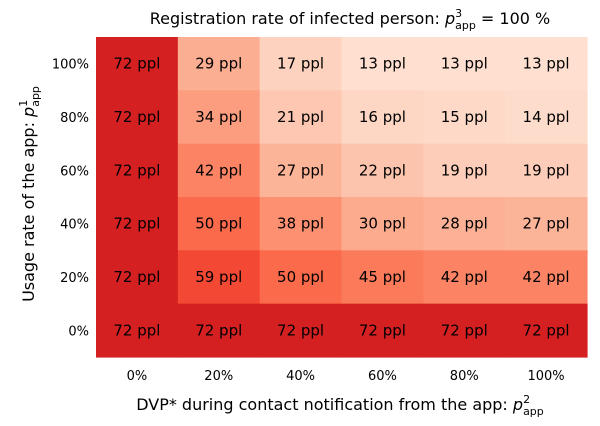  I want to click on cell-value-label: 17 ppl, so click(300, 64).